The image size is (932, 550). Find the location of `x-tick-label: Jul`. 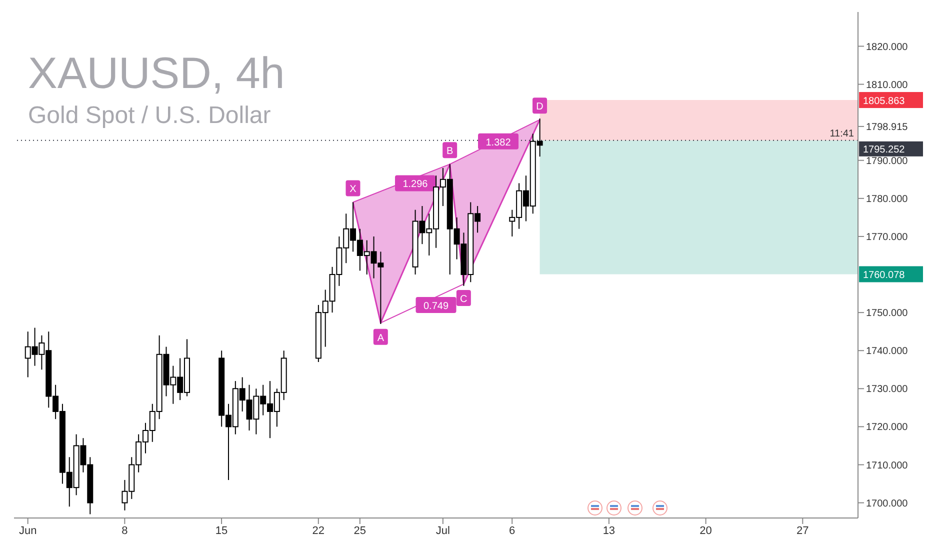

x-tick-label: Jul is located at coordinates (443, 530).